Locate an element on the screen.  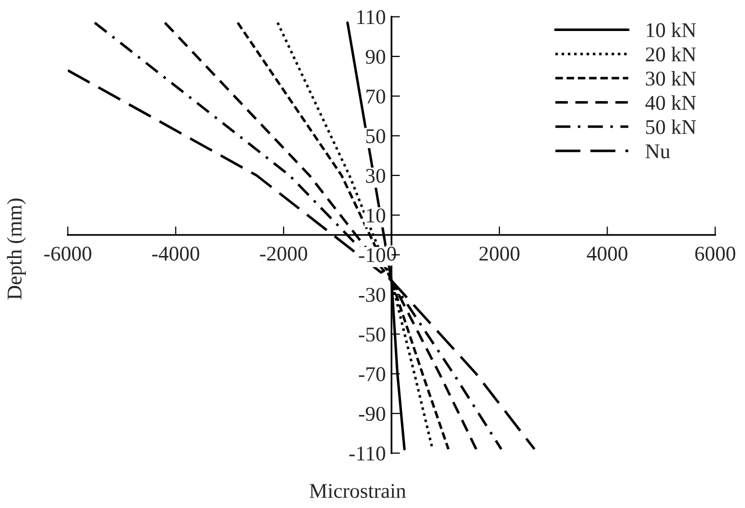
y-tick-label: 110 is located at coordinates (371, 17).